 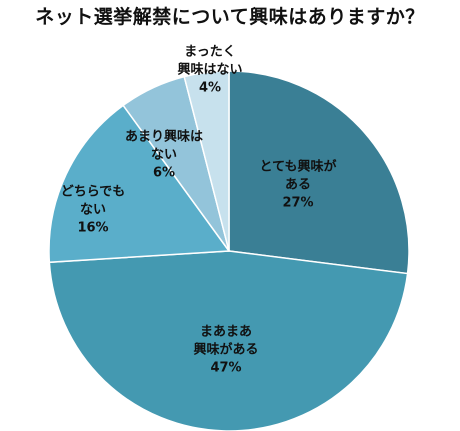 I want to click on slice-label-3: どちらでもない 16%, so click(x=93, y=210).